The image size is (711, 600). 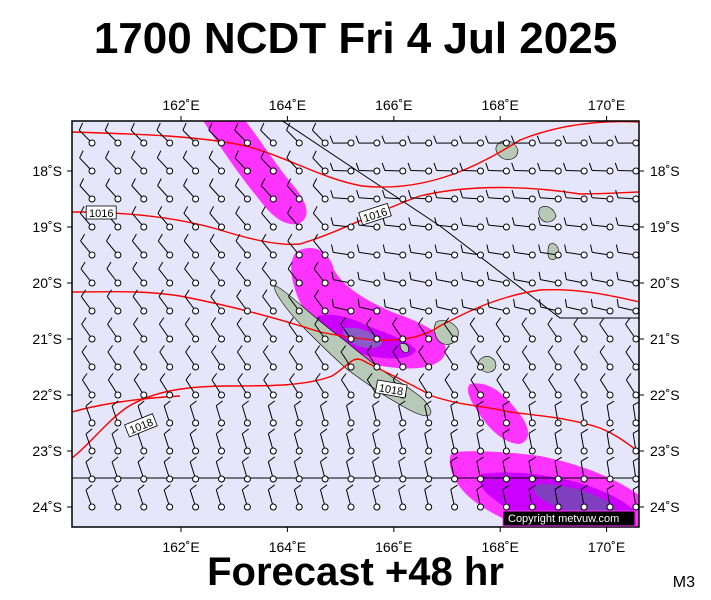 What do you see at coordinates (355, 572) in the screenshot?
I see `forecast-label: Forecast +48 hr` at bounding box center [355, 572].